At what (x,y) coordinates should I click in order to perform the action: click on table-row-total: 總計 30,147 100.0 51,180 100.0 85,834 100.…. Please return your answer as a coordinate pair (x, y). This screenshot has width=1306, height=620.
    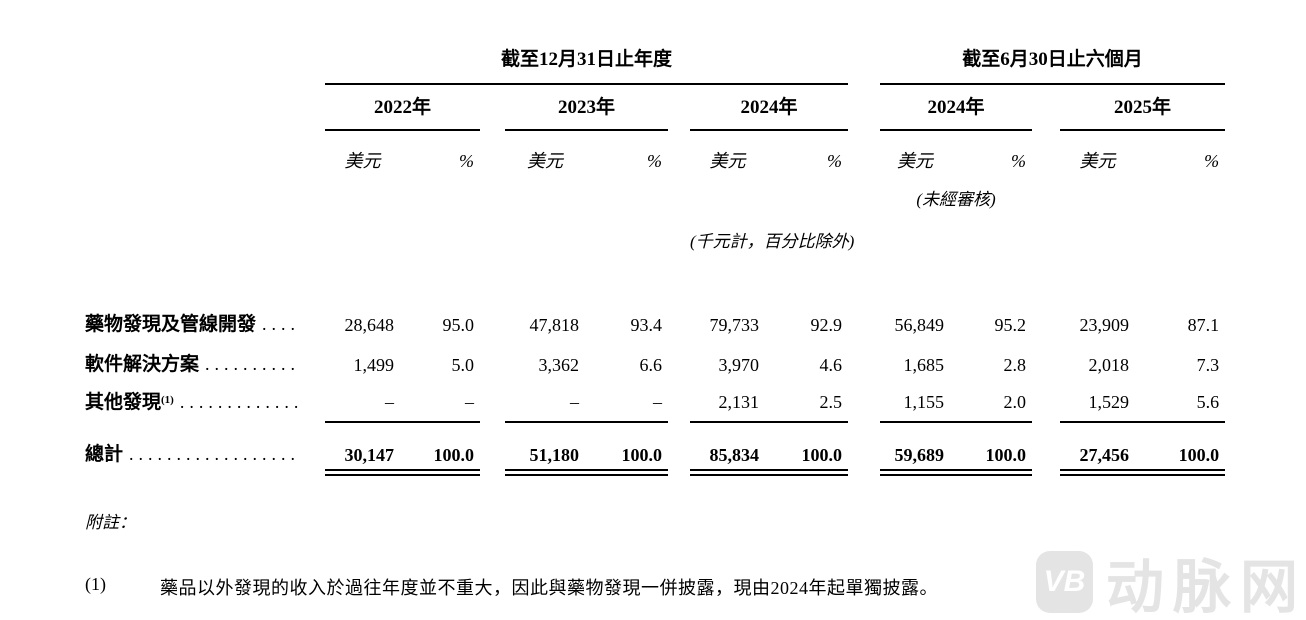
    Looking at the image, I should click on (655, 444).